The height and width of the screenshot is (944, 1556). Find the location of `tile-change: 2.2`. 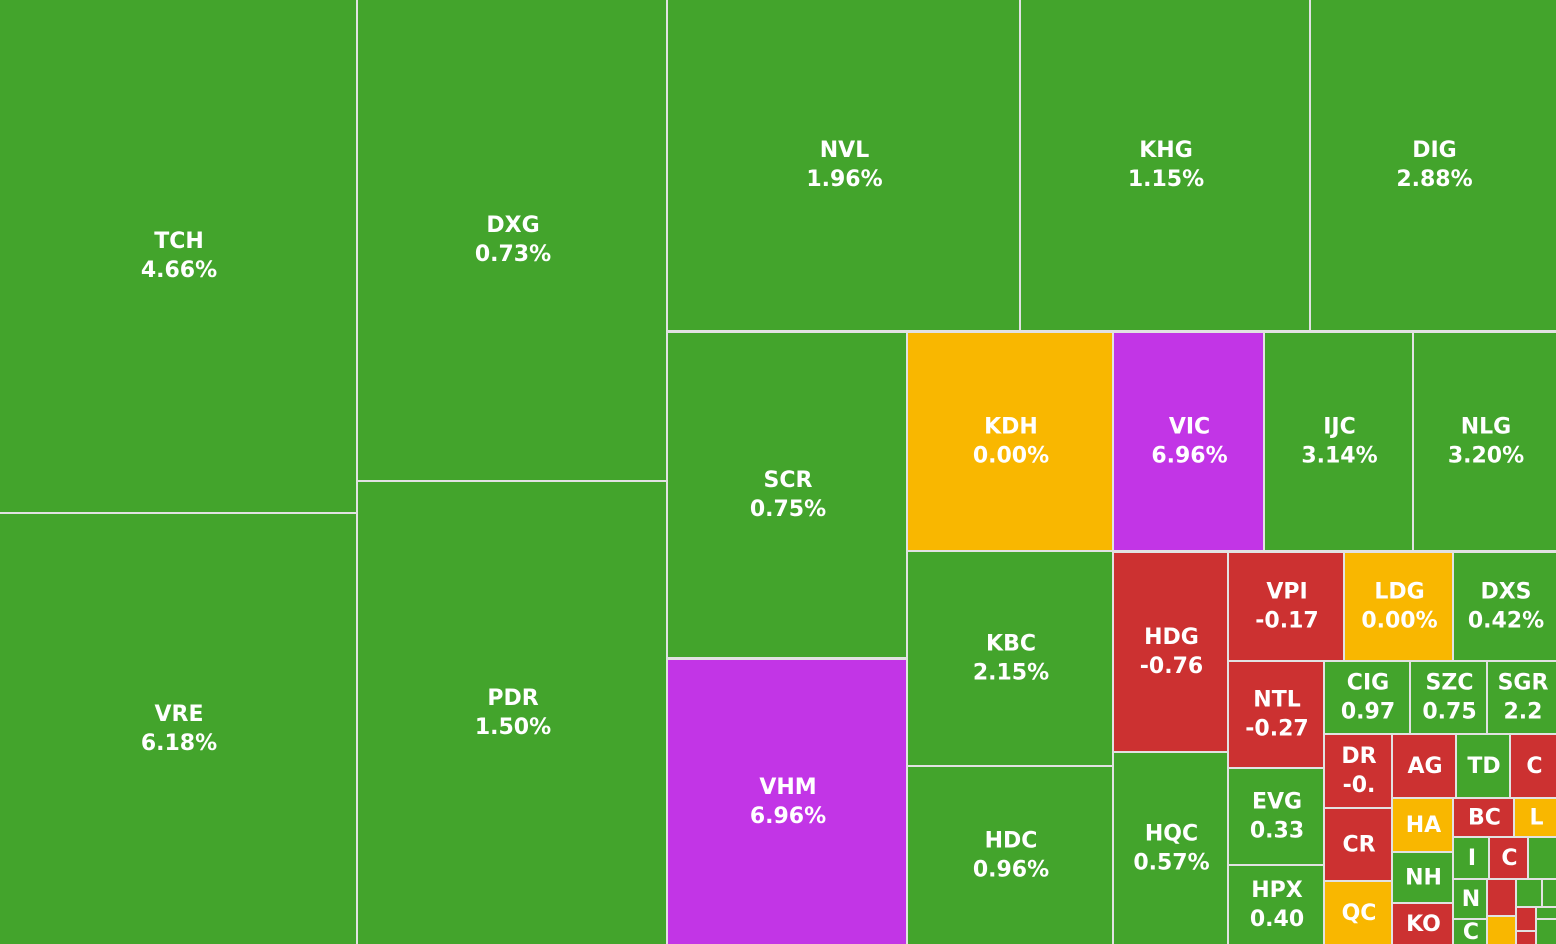

tile-change: 2.2 is located at coordinates (1523, 712).